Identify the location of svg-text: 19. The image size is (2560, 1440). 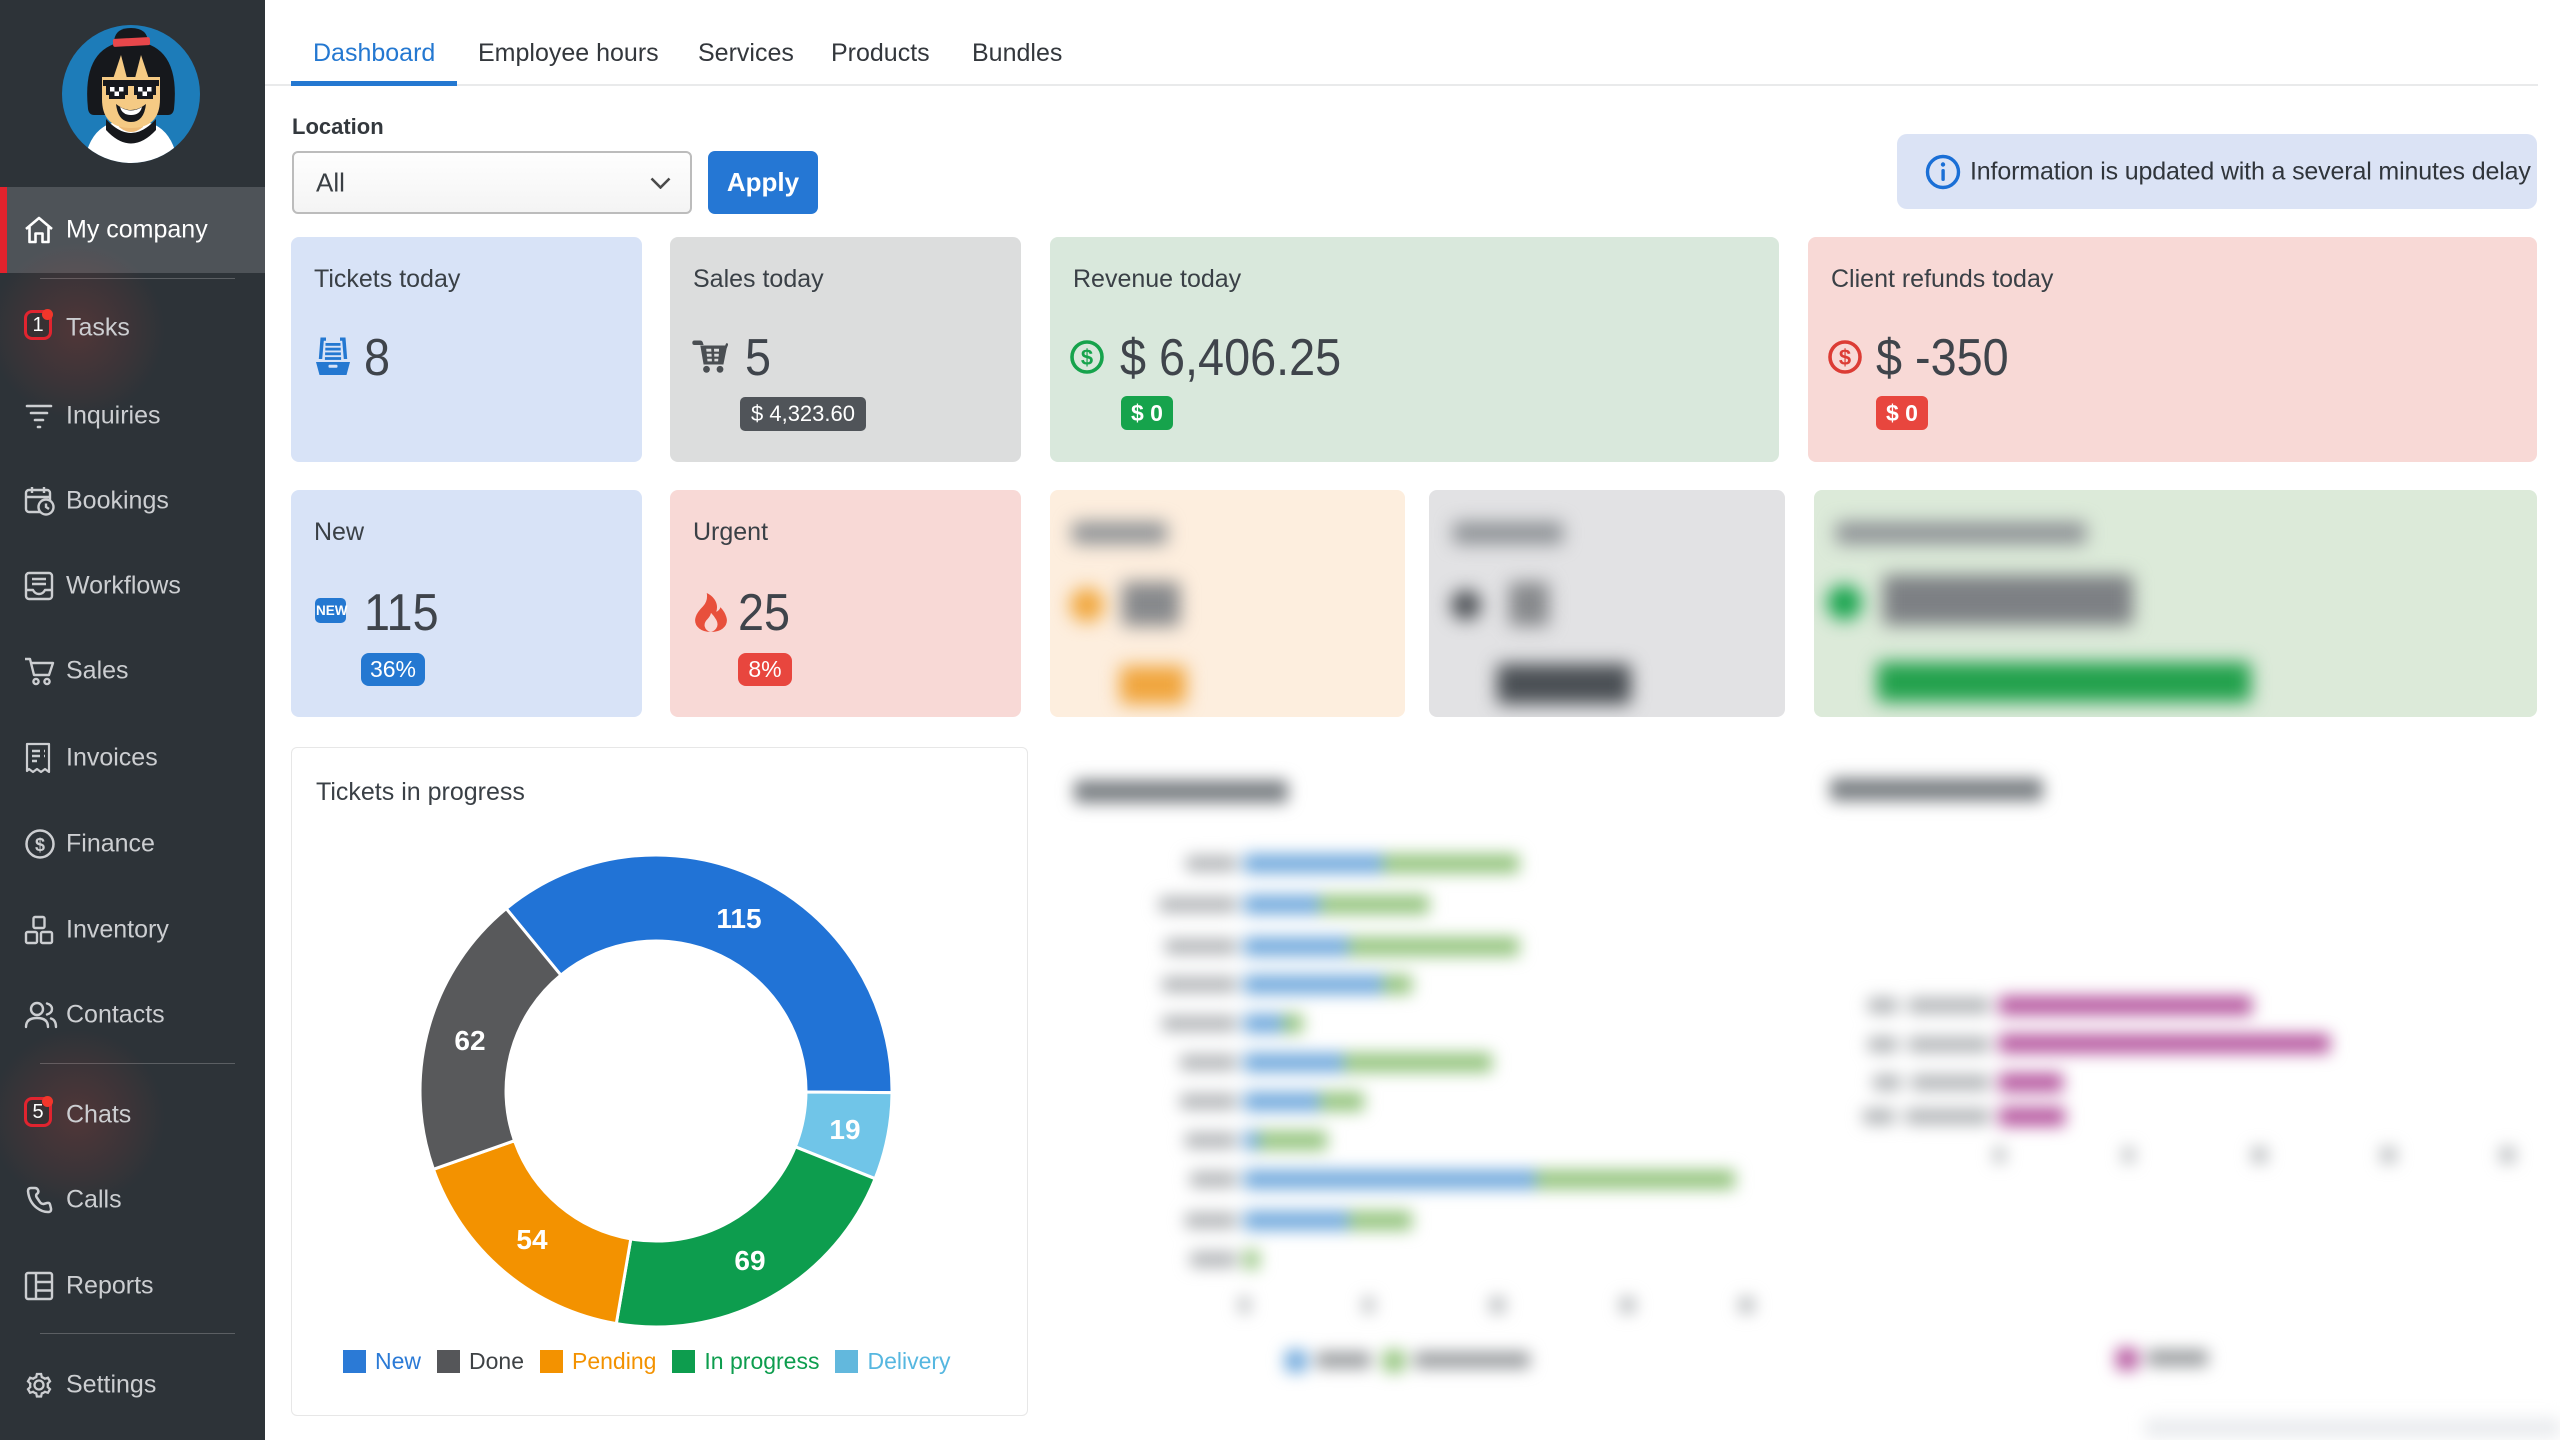
(844, 1129).